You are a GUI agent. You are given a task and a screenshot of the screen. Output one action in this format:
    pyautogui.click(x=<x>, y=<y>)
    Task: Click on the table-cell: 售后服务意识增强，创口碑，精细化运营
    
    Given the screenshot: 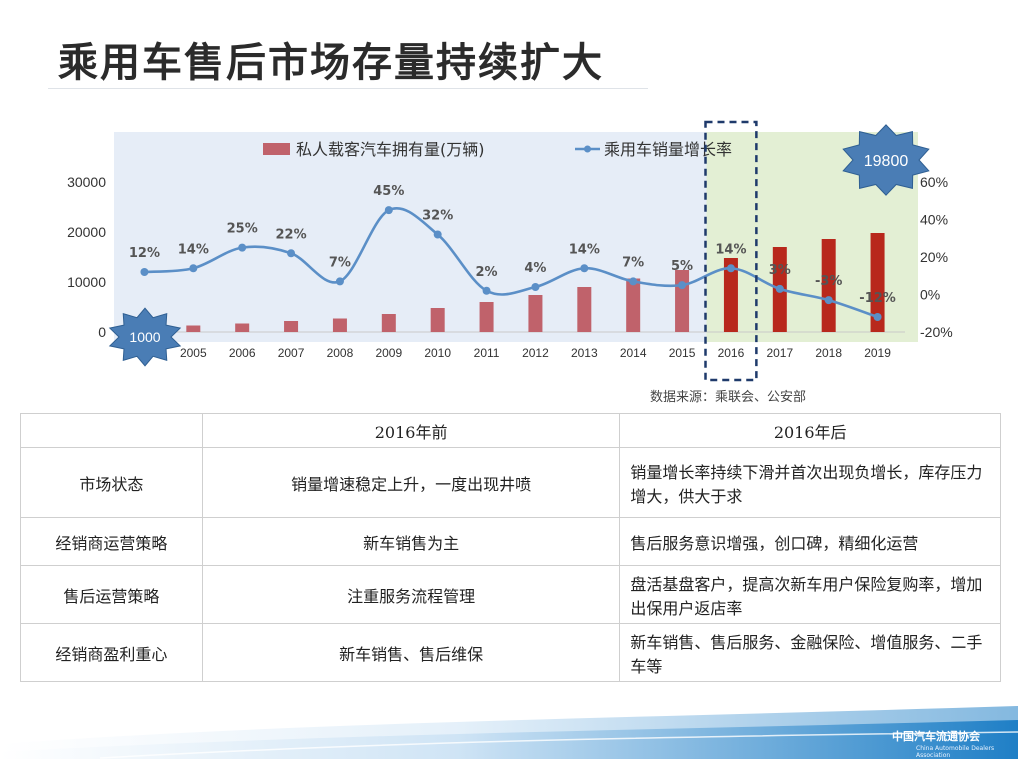 What is the action you would take?
    pyautogui.click(x=810, y=541)
    